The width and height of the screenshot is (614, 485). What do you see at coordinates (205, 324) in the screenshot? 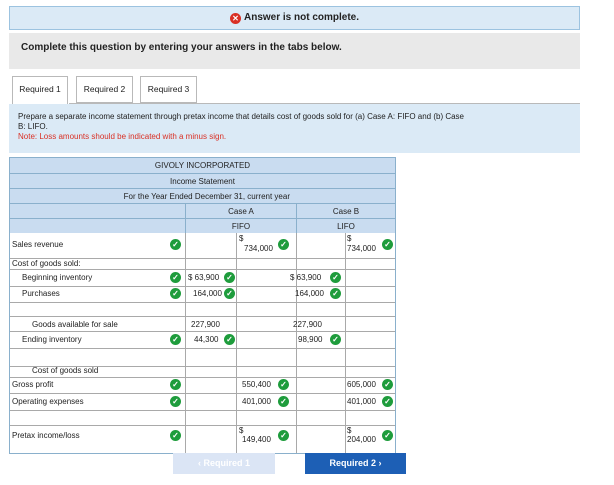
I see `case-a-available-input: 227,900` at bounding box center [205, 324].